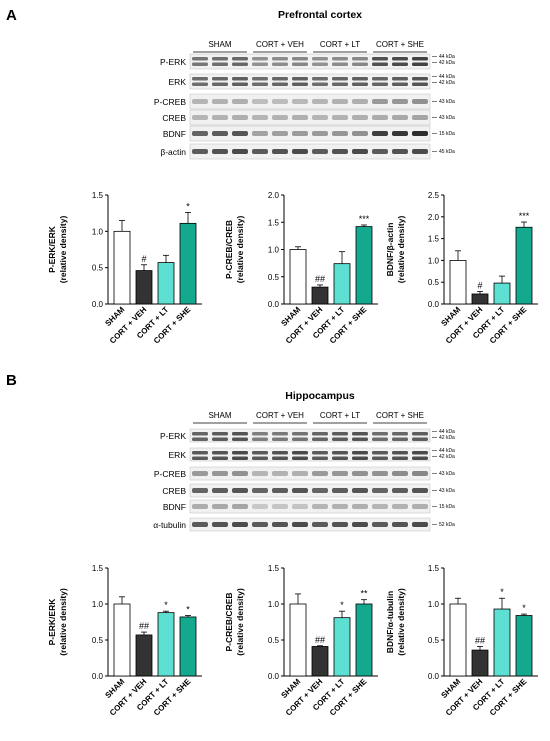  Describe the element at coordinates (57, 250) in the screenshot. I see `y-axis-label: P-ERK/ERK(relative density)` at that location.